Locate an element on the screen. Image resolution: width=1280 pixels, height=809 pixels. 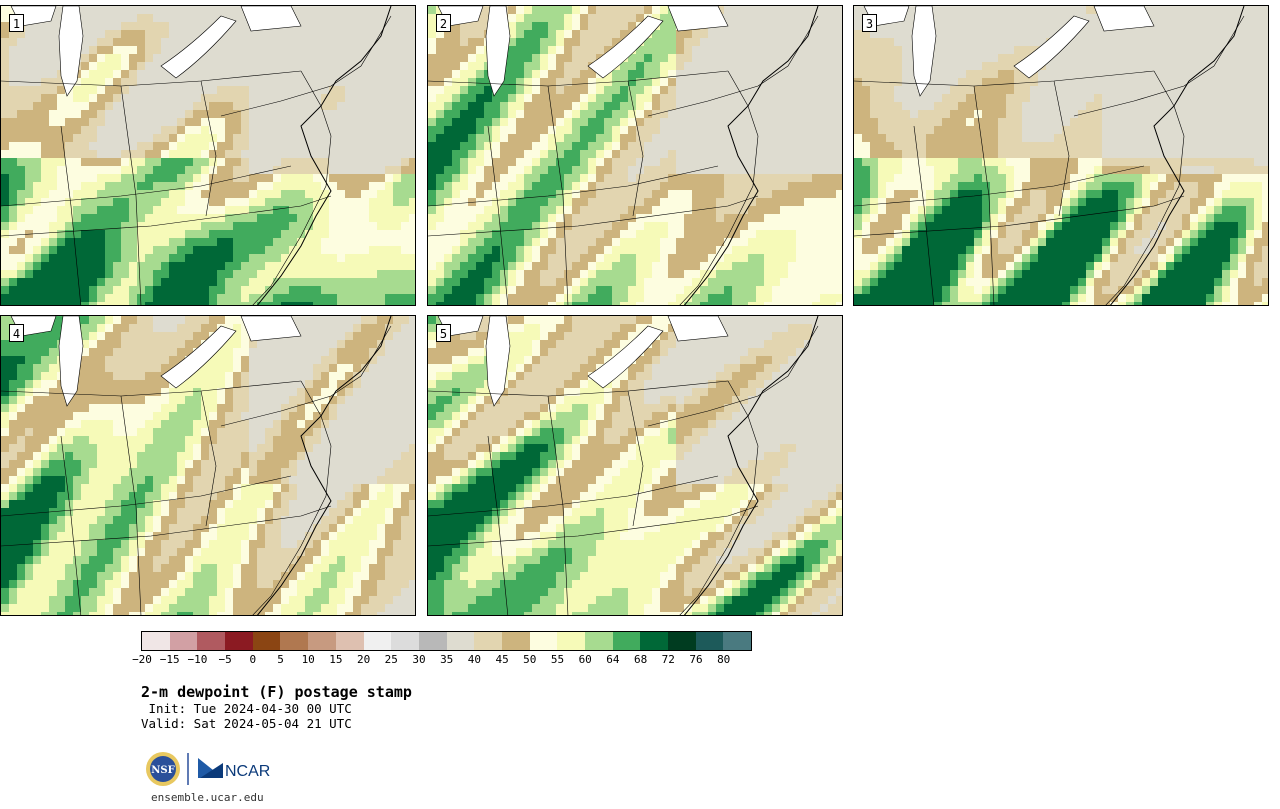
postage-stamp-panel-1: 1 is located at coordinates (208, 155).